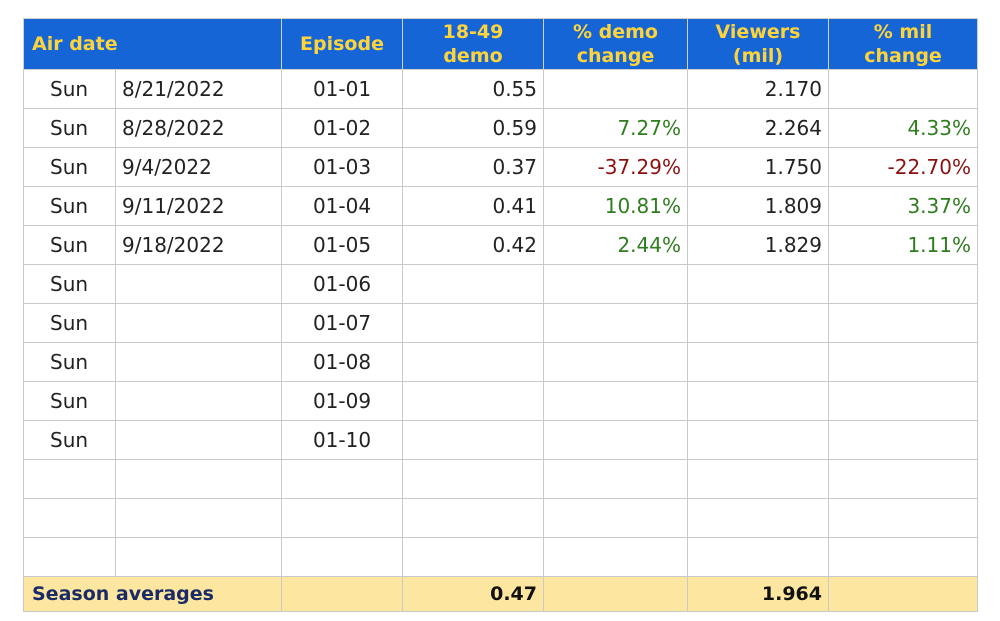  I want to click on table-row: Sun 8/28/2022 01-02 0.59 7.27% 2.264 4.33%, so click(500, 128).